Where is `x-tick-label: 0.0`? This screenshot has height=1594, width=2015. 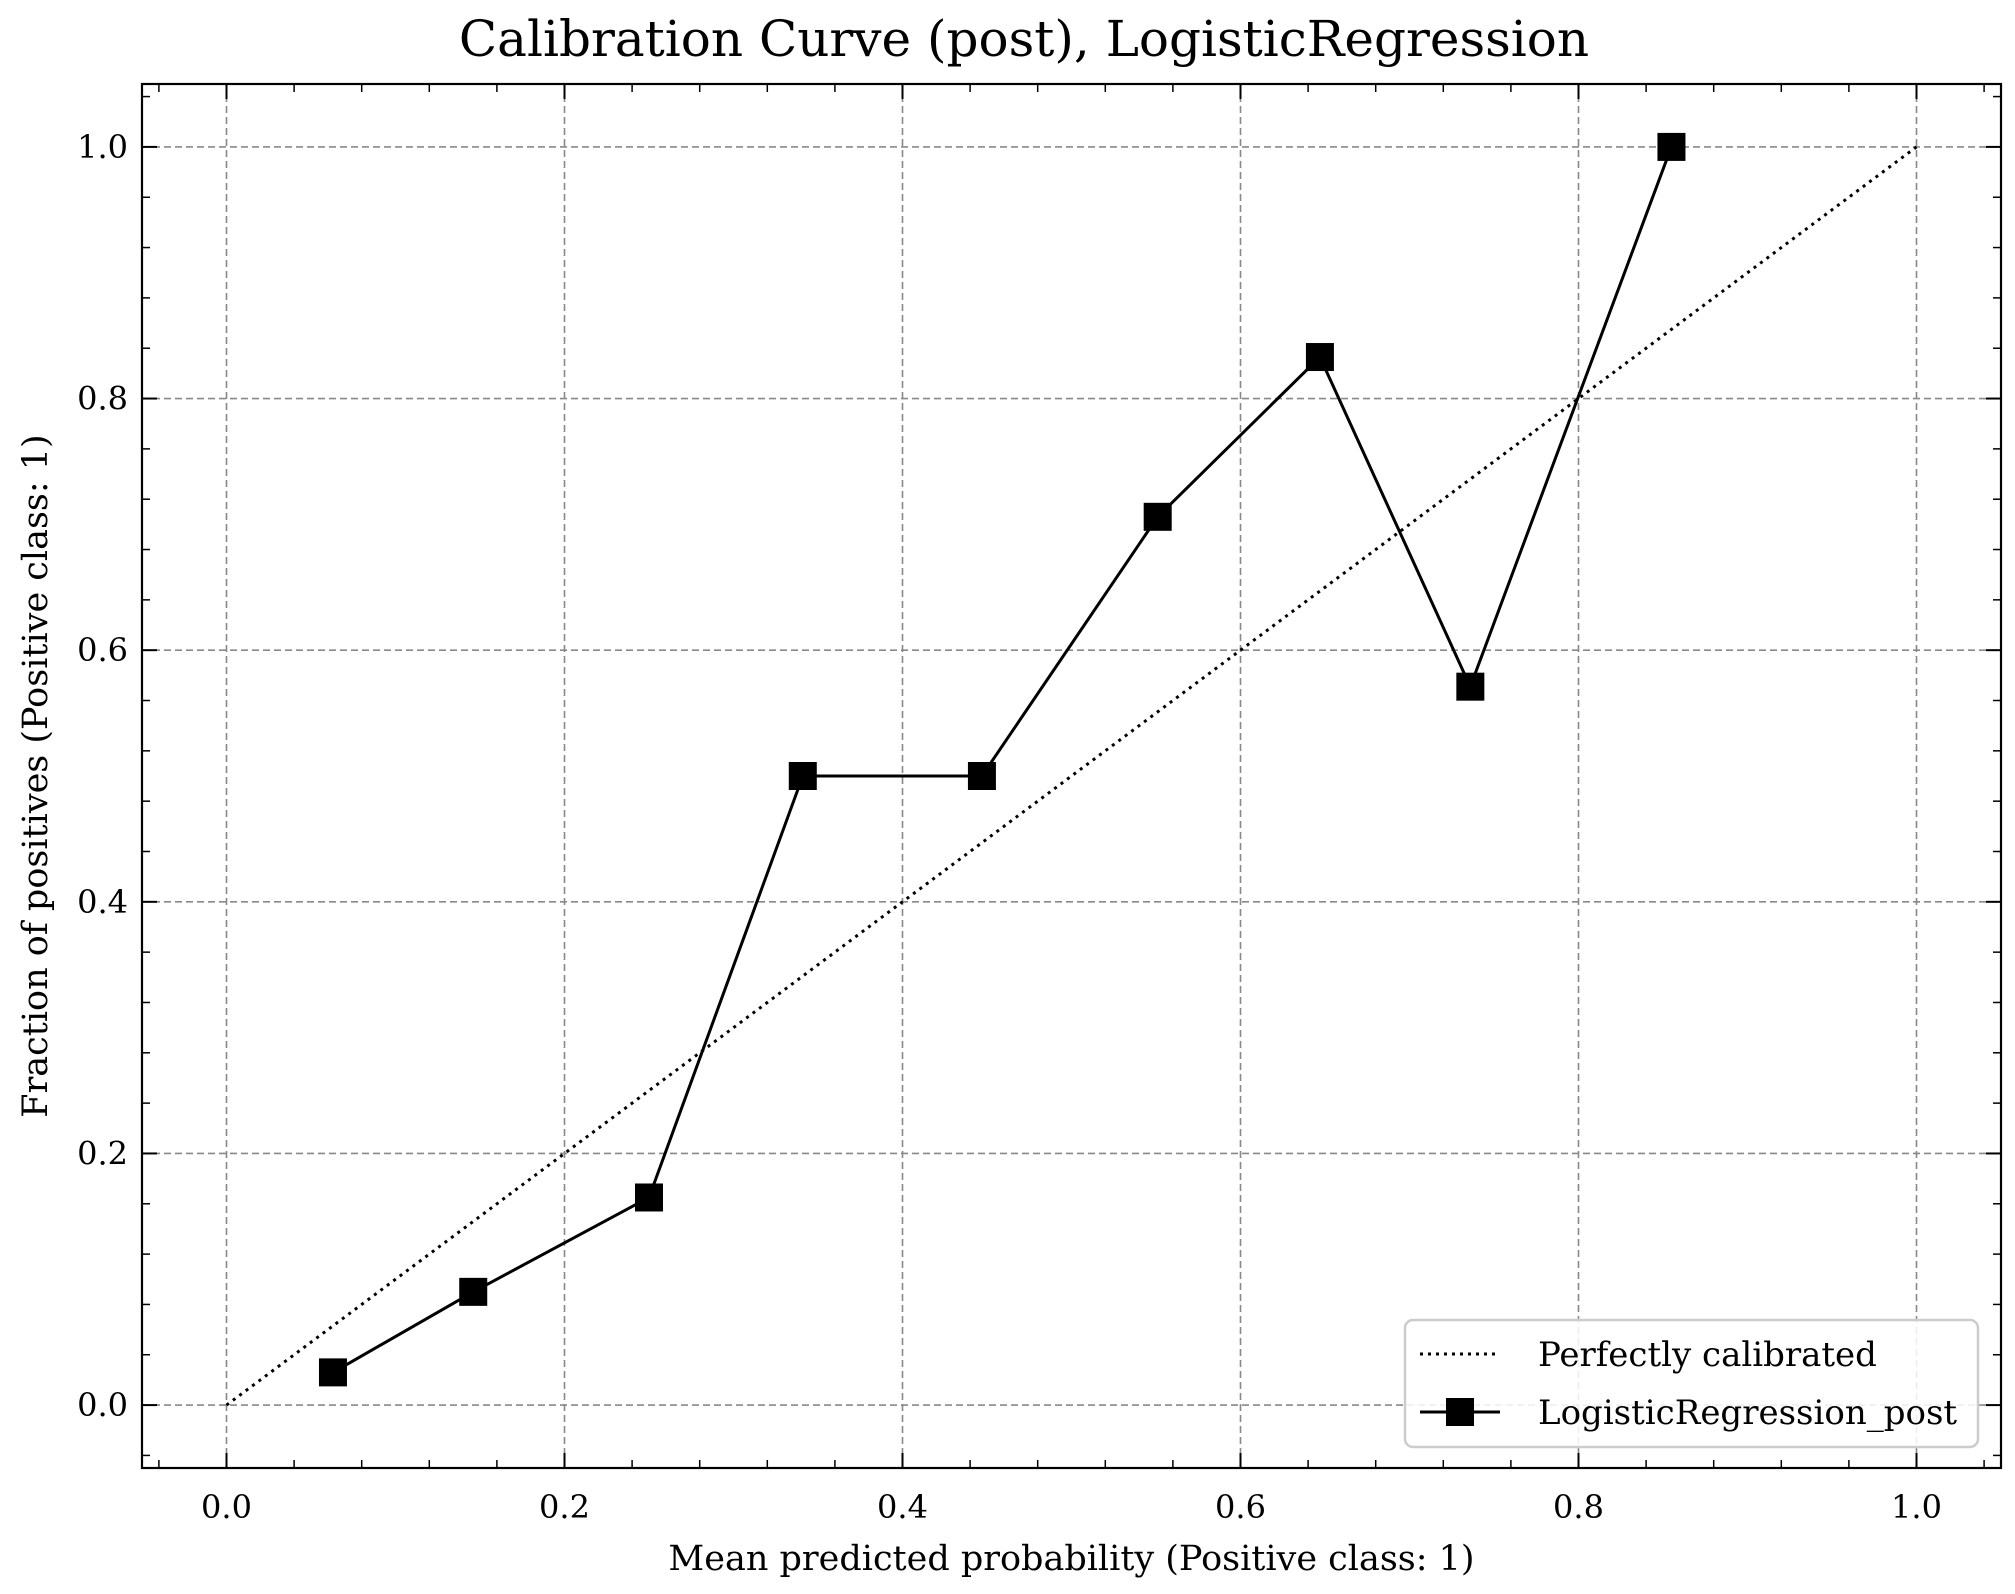
x-tick-label: 0.0 is located at coordinates (226, 1507).